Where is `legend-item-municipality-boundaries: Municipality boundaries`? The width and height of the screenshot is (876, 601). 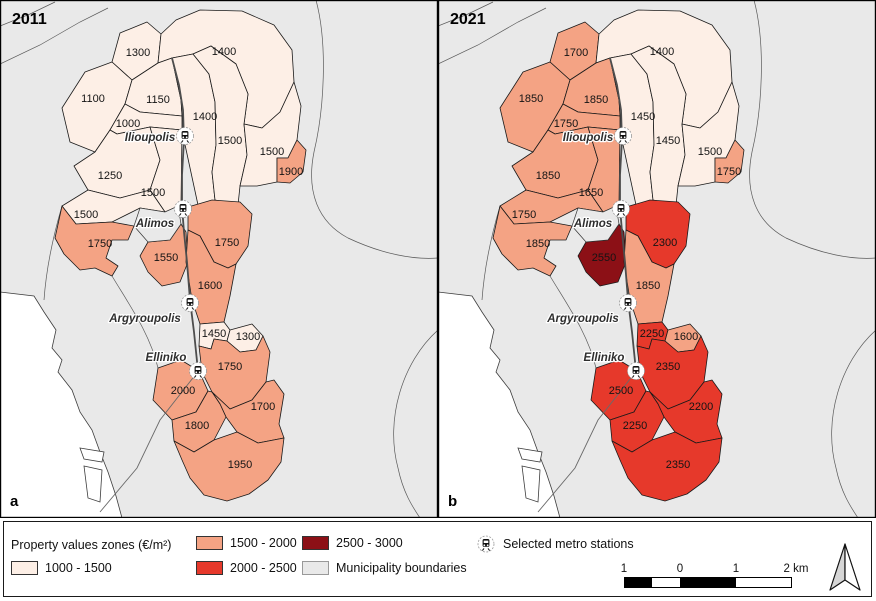
legend-item-municipality-boundaries: Municipality boundaries is located at coordinates (384, 568).